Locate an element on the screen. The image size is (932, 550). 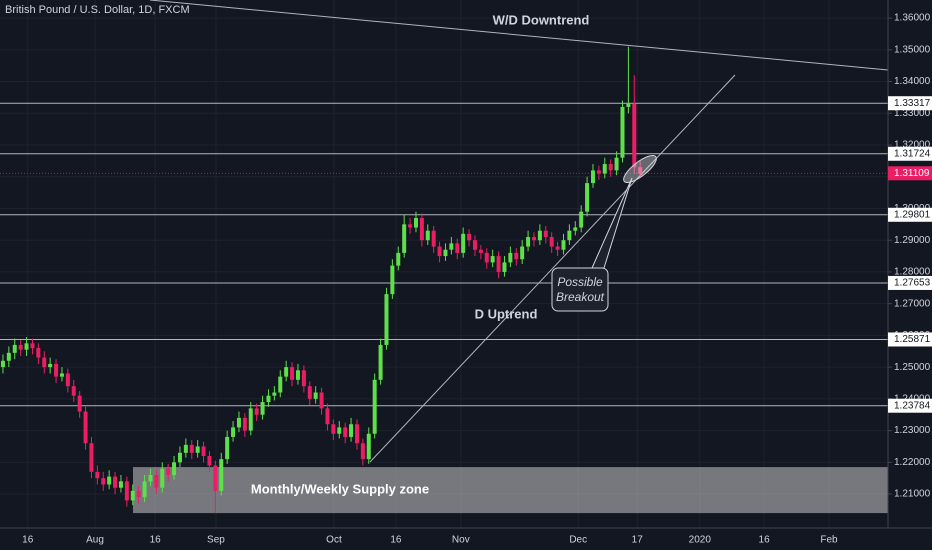
level-label: 1.29801 is located at coordinates (912, 214).